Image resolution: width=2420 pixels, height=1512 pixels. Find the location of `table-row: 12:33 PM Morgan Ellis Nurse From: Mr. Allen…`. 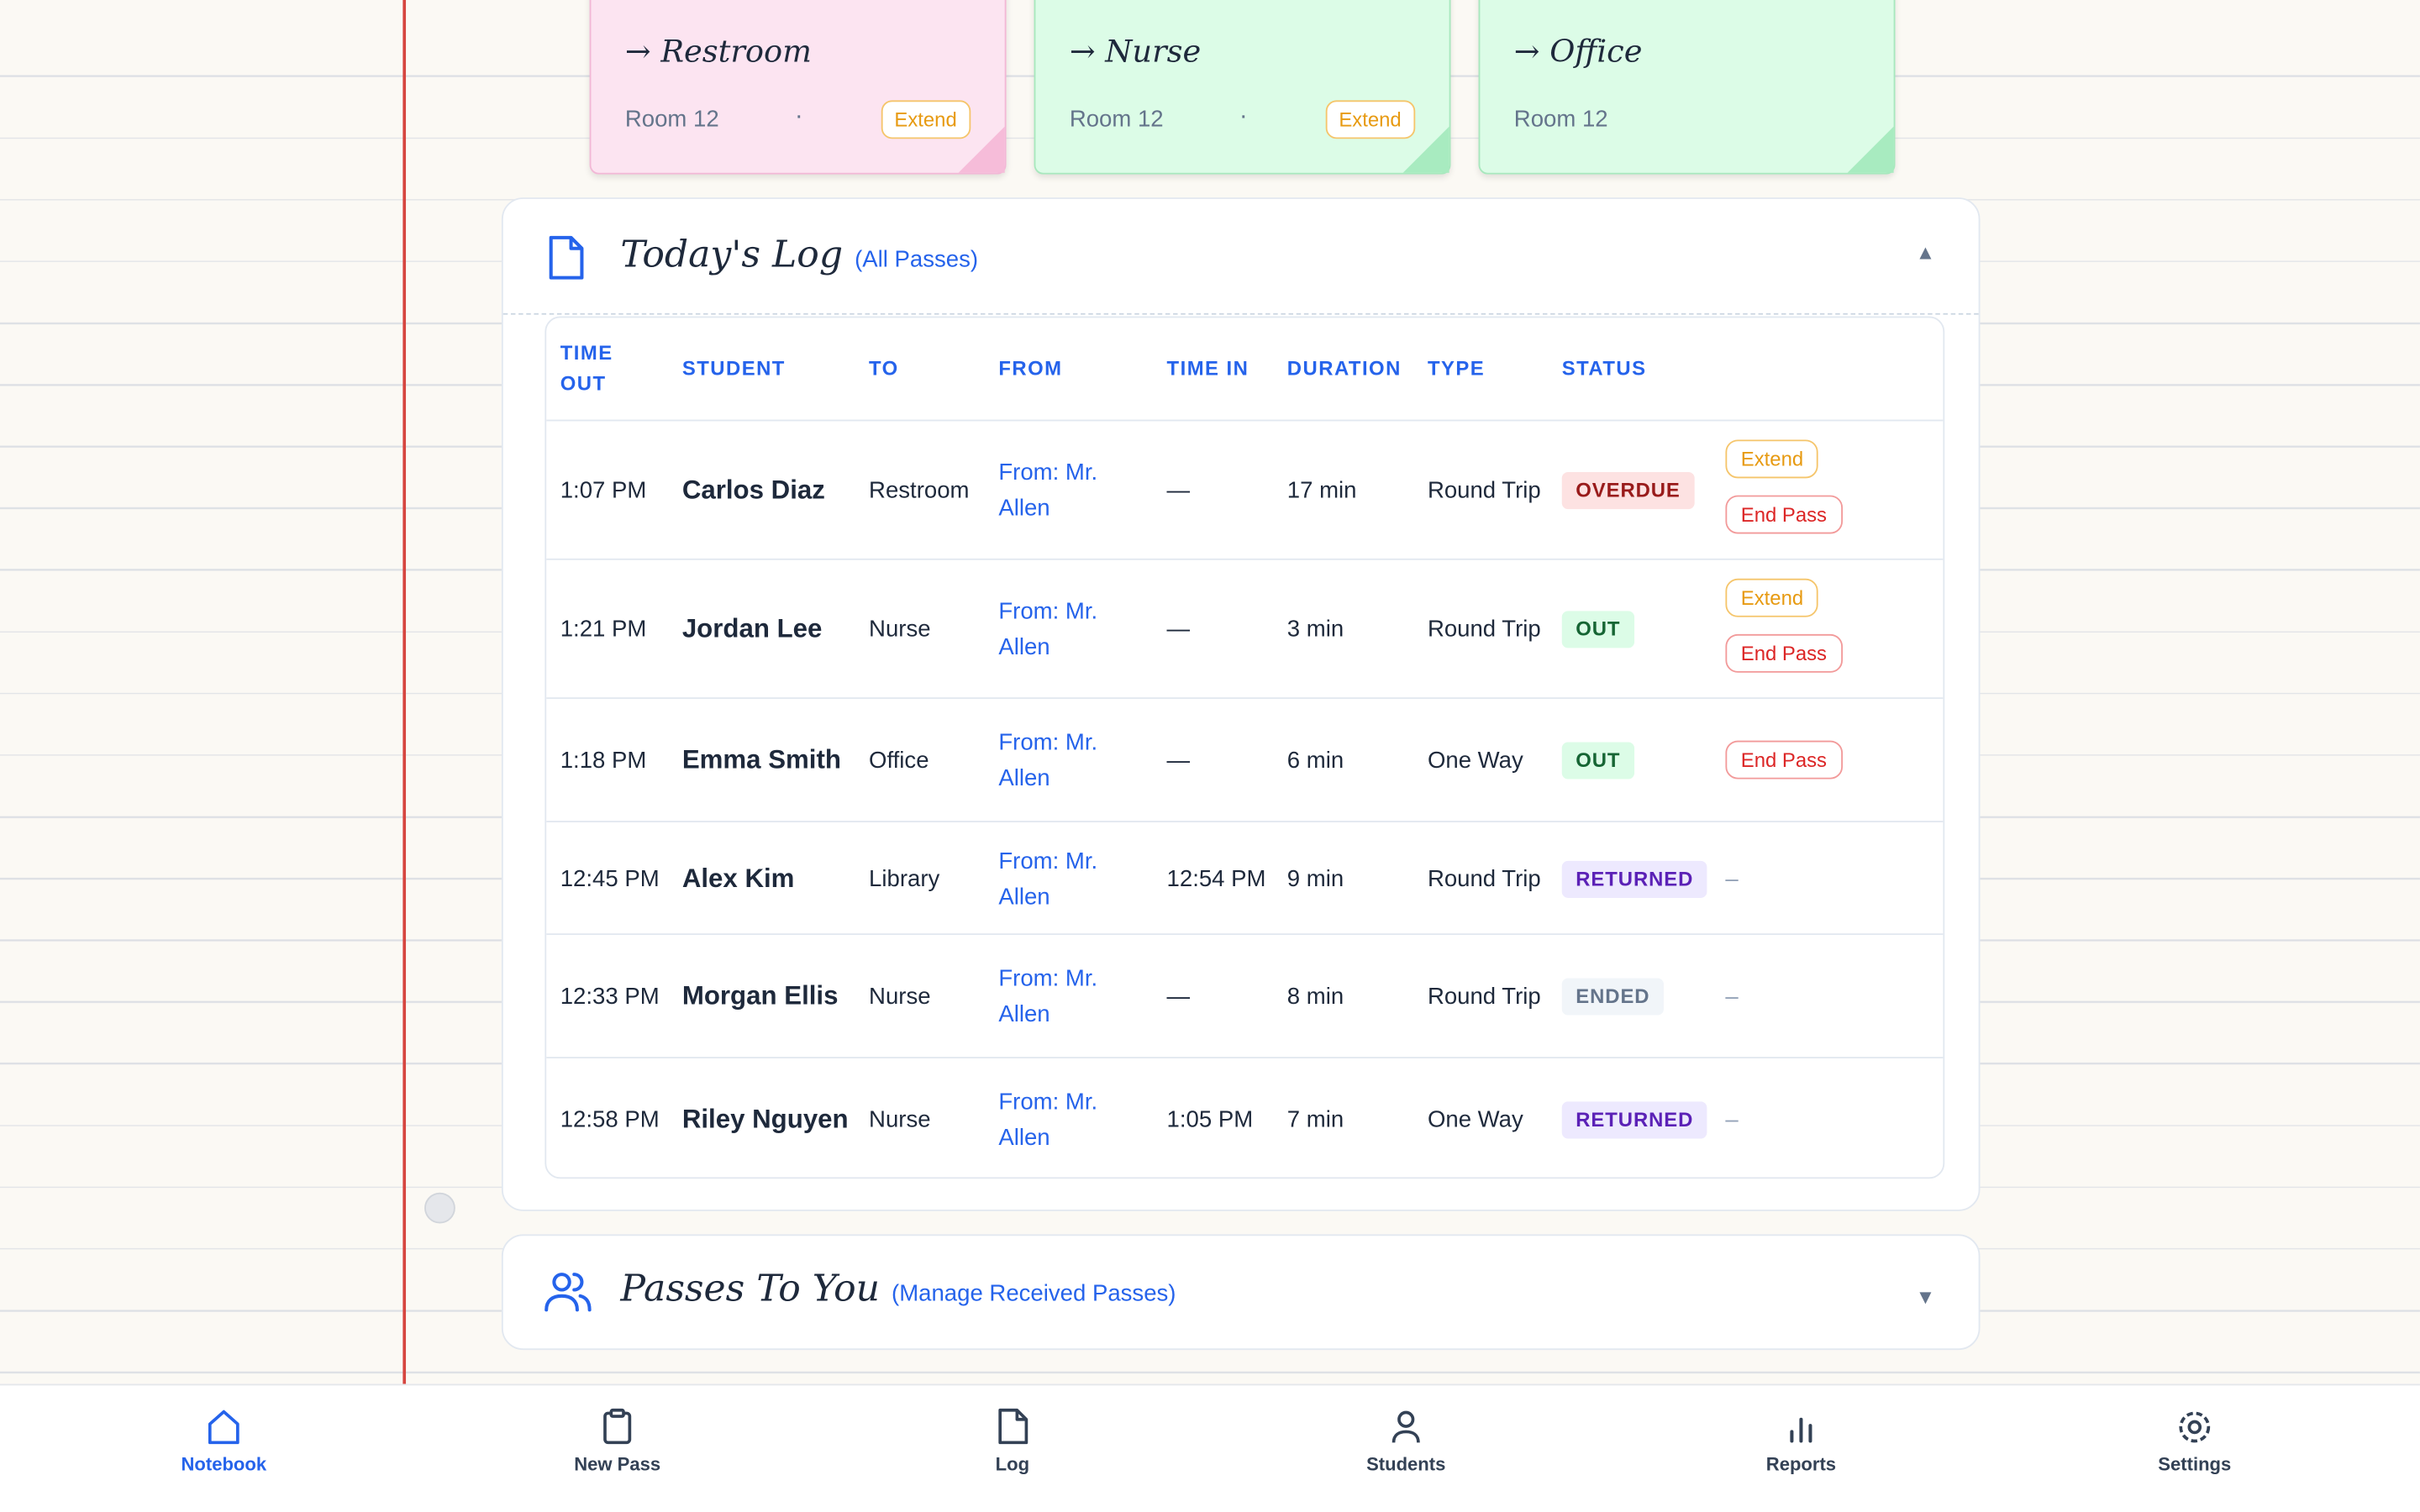

table-row: 12:33 PM Morgan Ellis Nurse From: Mr. Allen… is located at coordinates (1245, 995).